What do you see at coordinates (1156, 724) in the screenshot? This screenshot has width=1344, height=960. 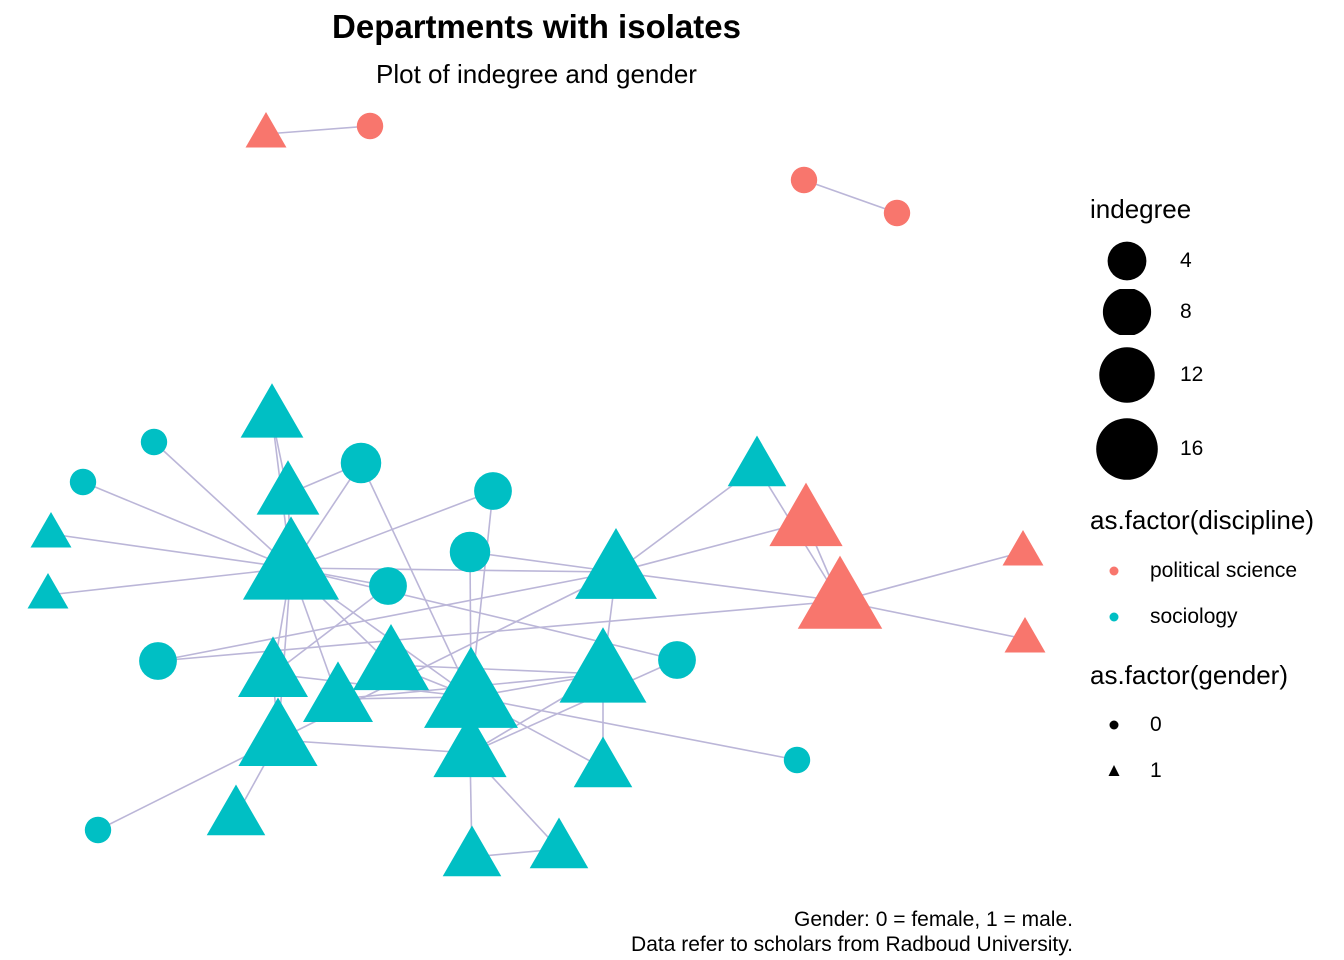 I see `legend-shape-label: 0` at bounding box center [1156, 724].